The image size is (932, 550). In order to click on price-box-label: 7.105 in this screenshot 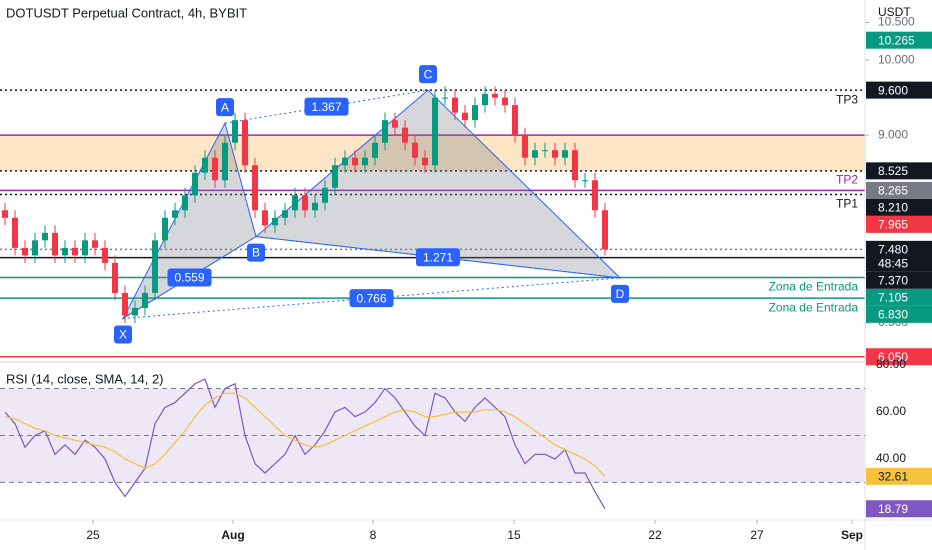, I will do `click(893, 298)`.